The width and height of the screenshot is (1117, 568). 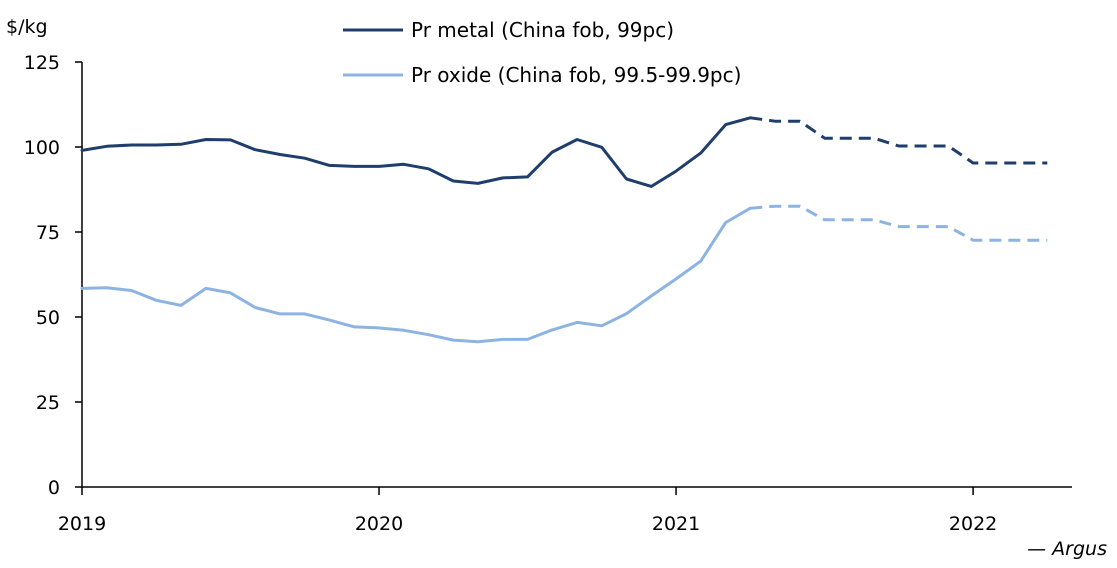 What do you see at coordinates (54, 488) in the screenshot?
I see `y-tick-label: 0` at bounding box center [54, 488].